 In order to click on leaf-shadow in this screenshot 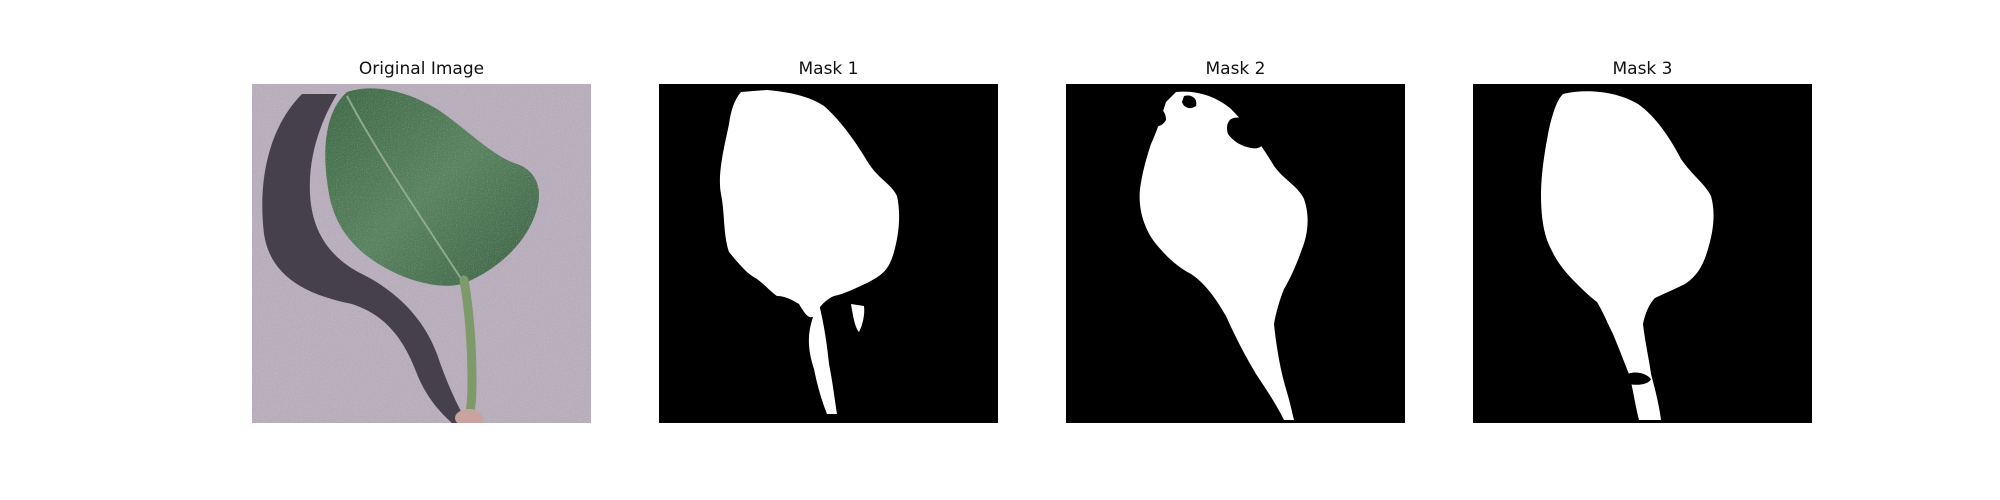, I will do `click(364, 258)`.